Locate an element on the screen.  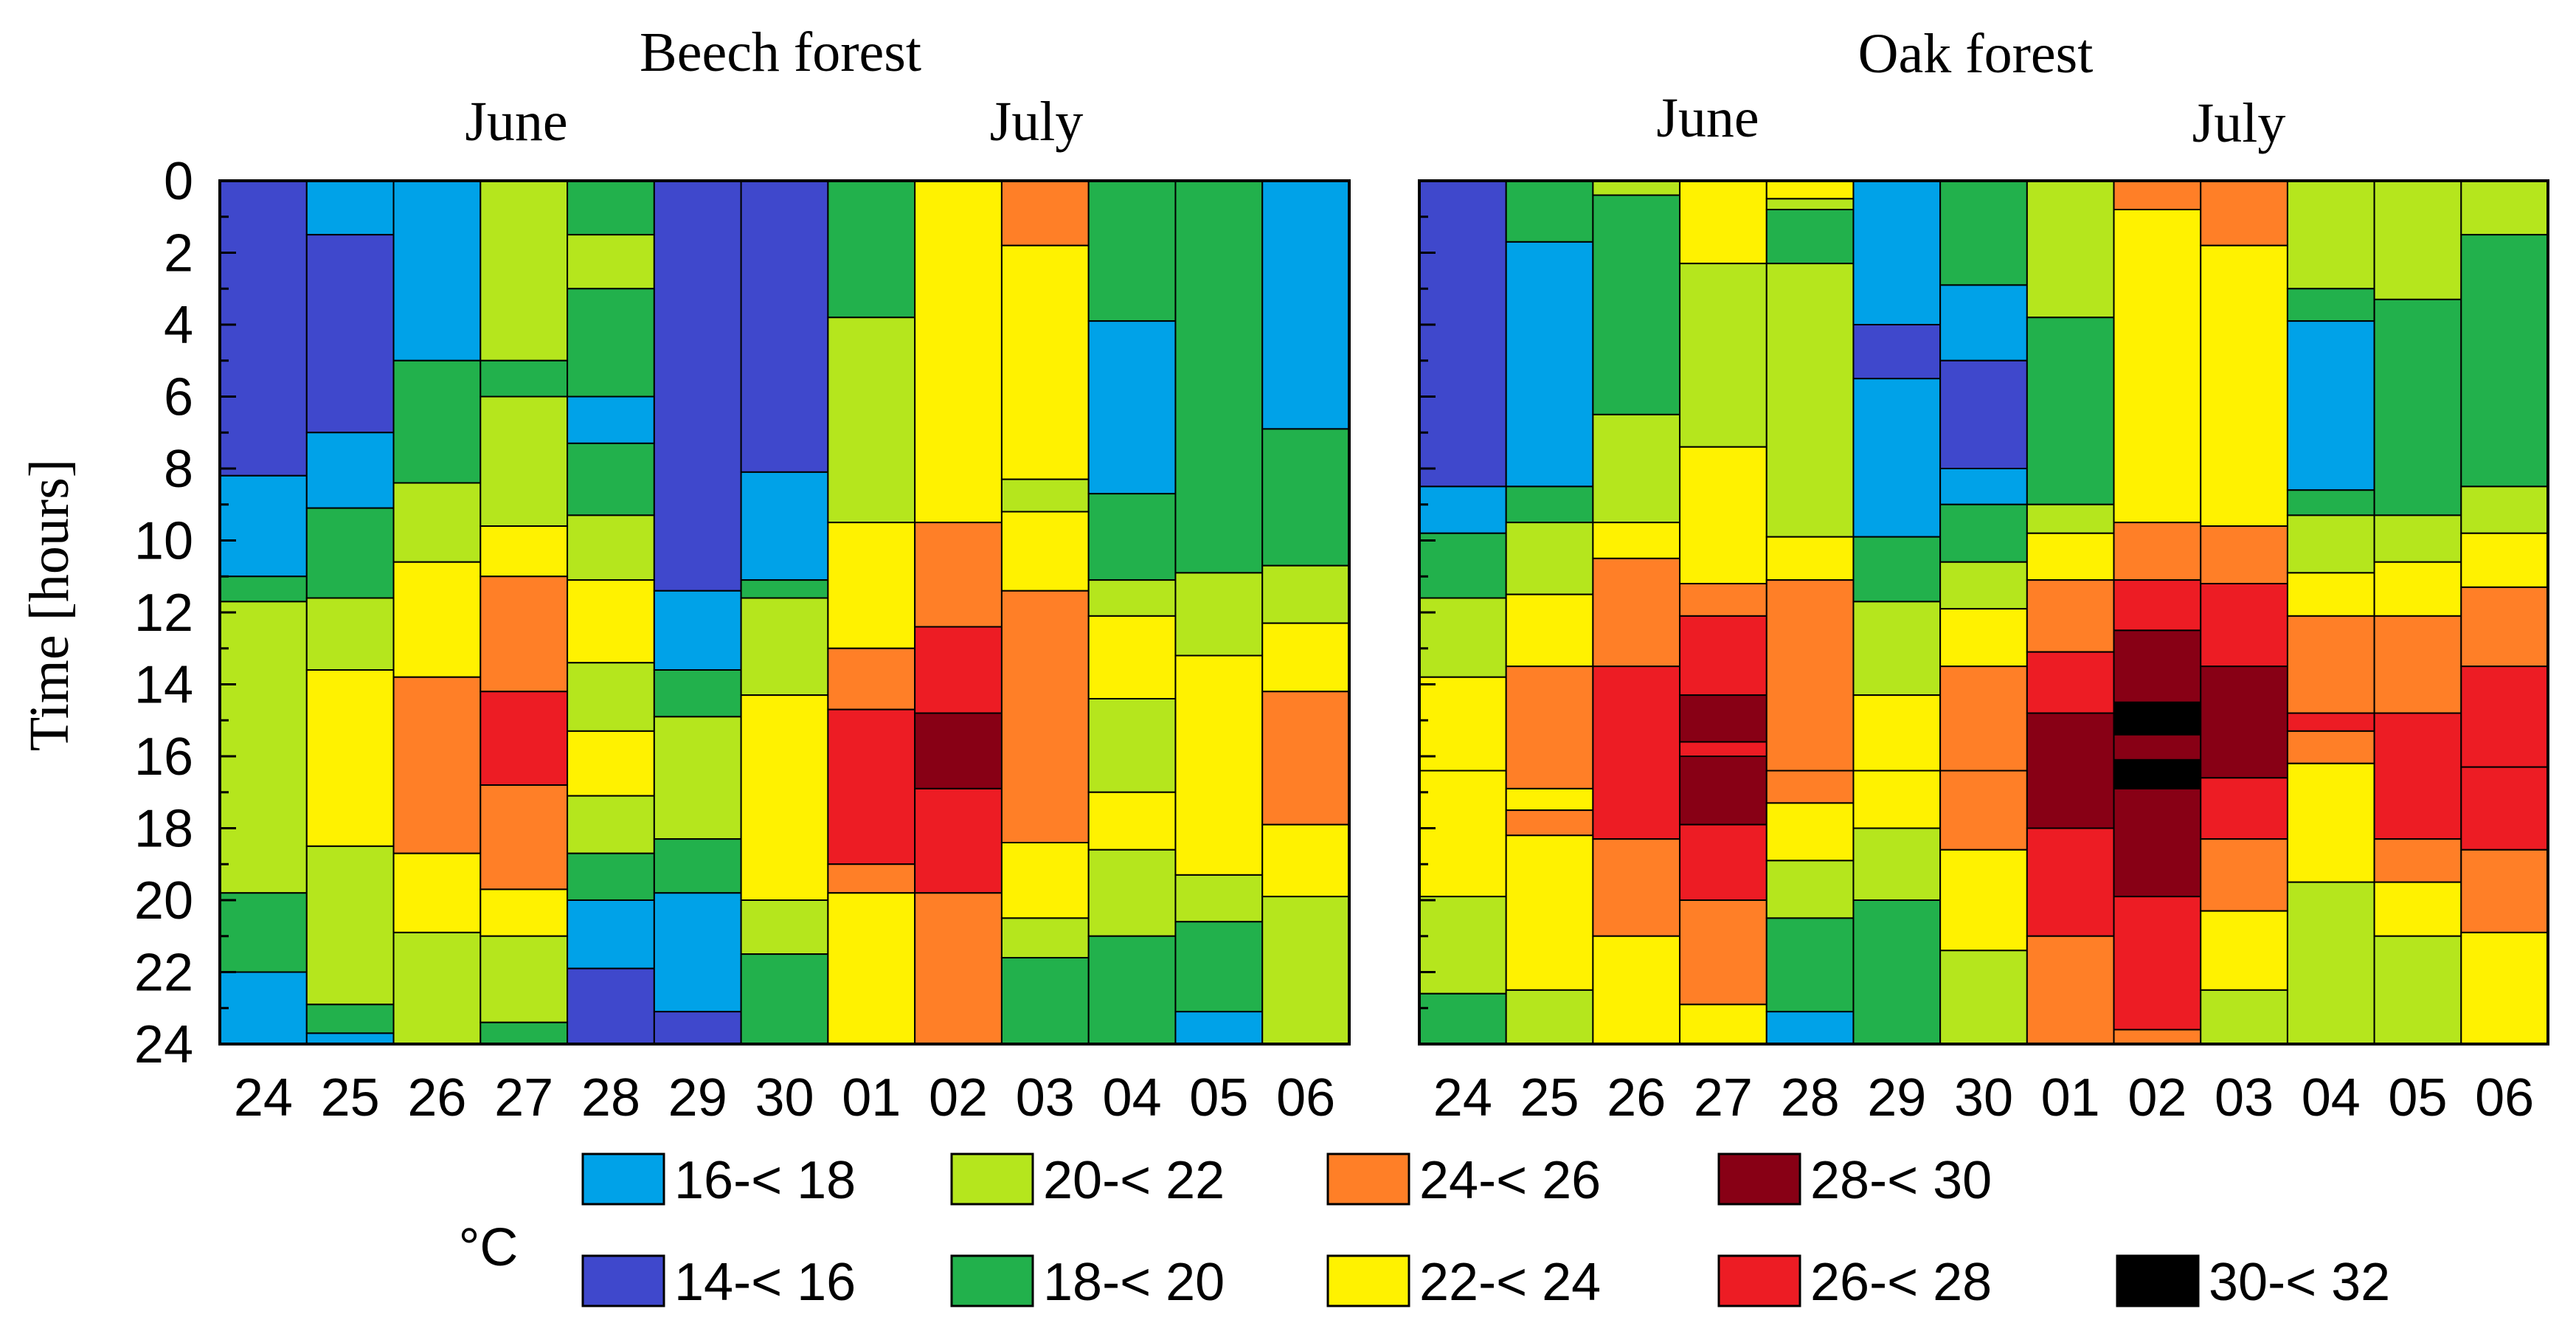
legend-label: 26-< 28 is located at coordinates (1901, 1282).